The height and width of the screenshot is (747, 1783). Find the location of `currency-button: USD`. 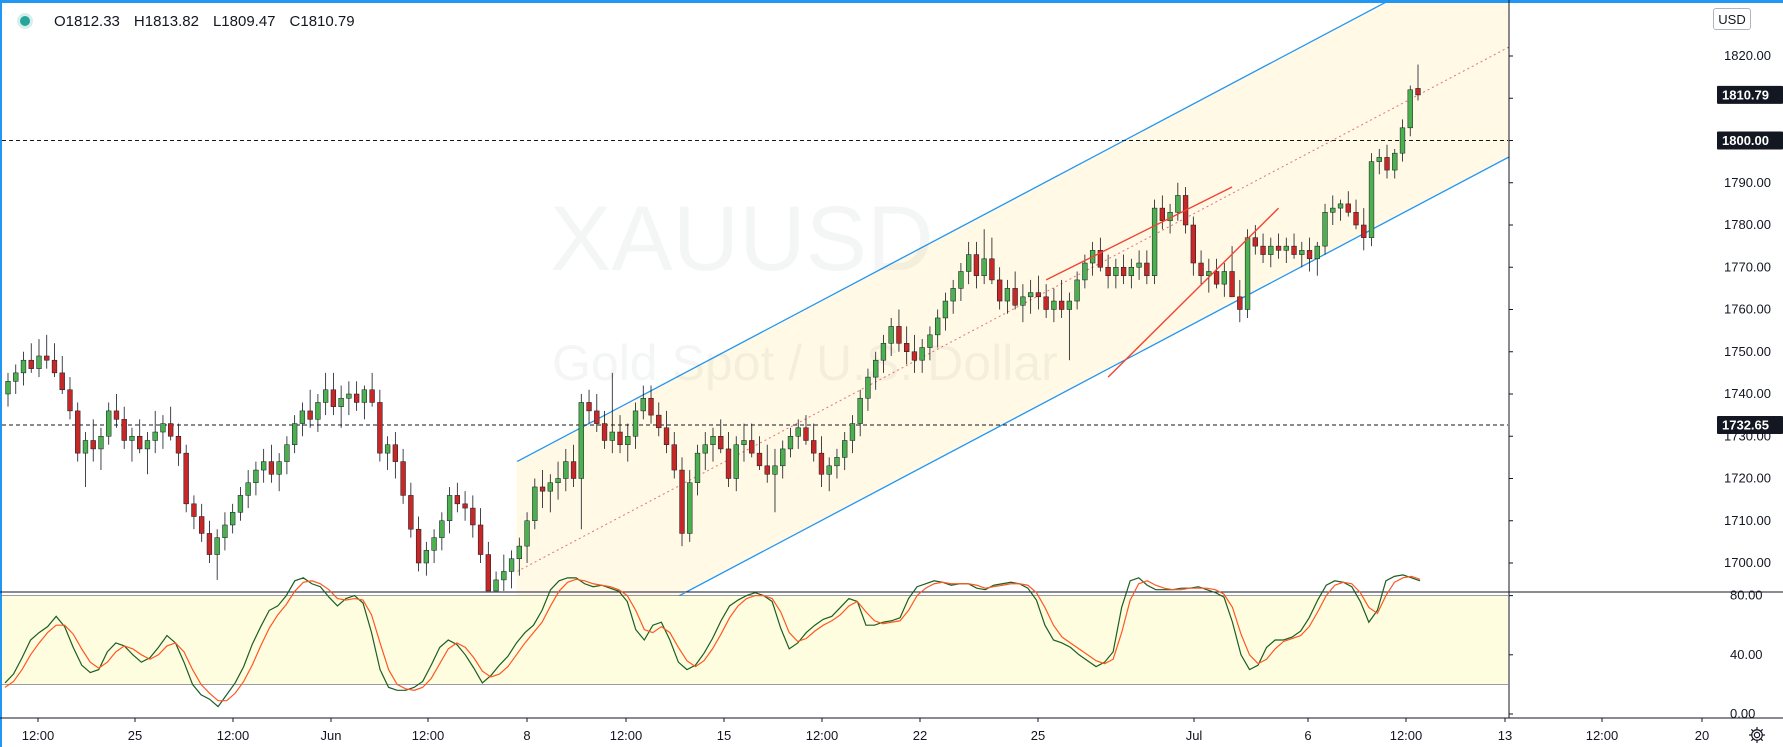

currency-button: USD is located at coordinates (1732, 19).